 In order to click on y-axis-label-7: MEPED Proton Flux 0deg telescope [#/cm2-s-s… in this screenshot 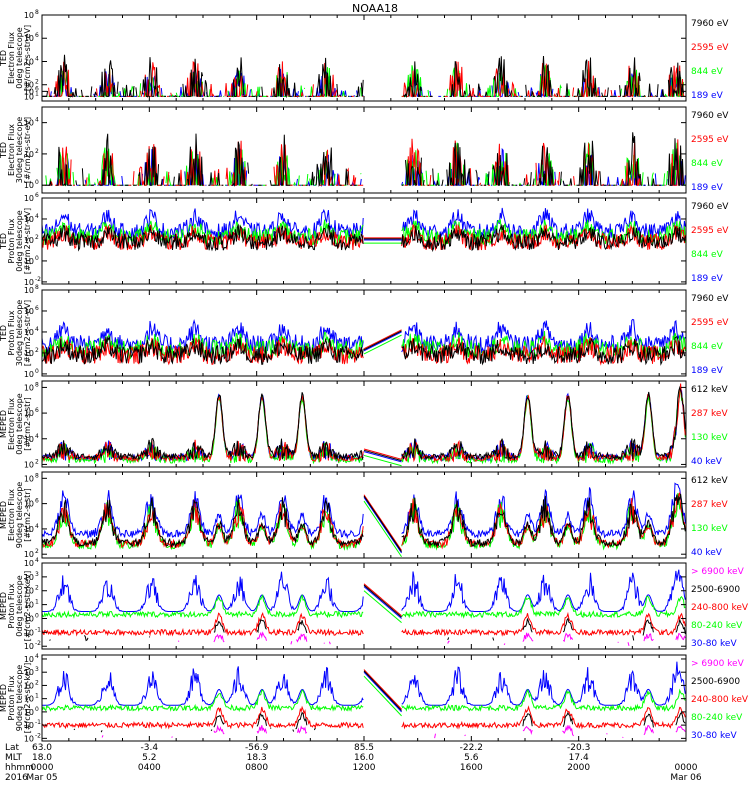, I will do `click(16, 606)`.